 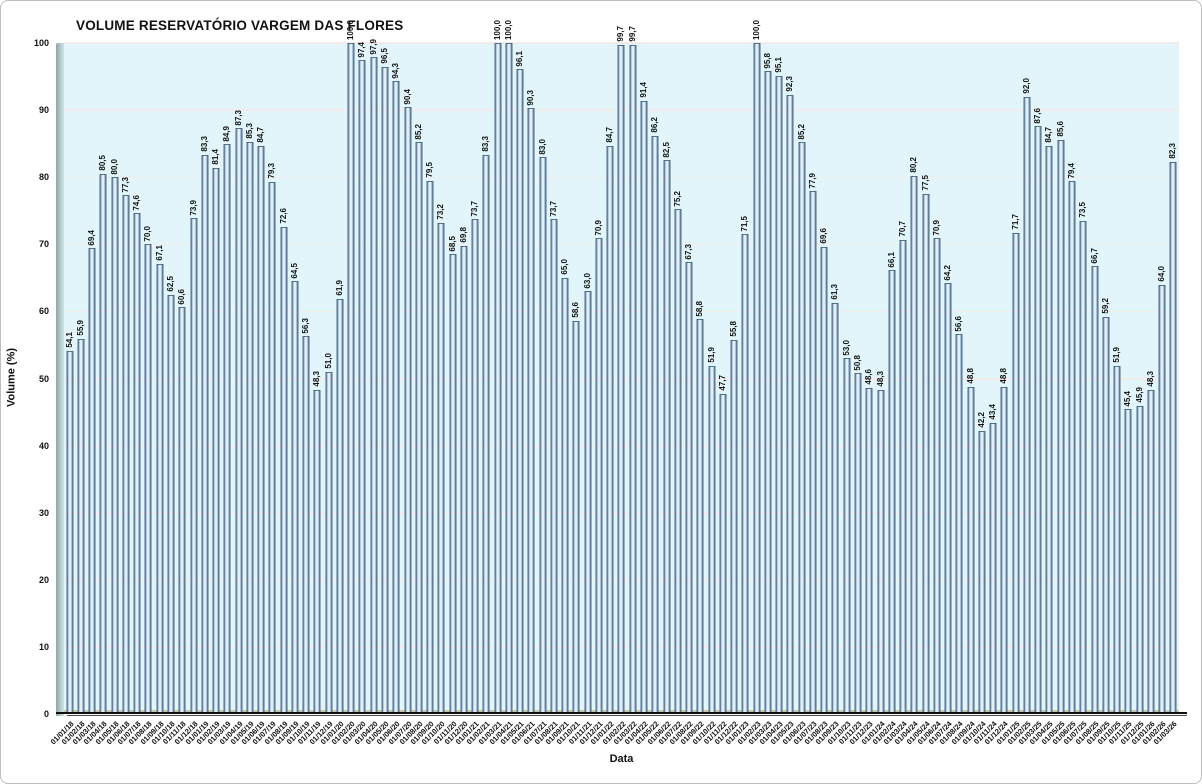 I want to click on bar-slot: 51,0, so click(x=328, y=378).